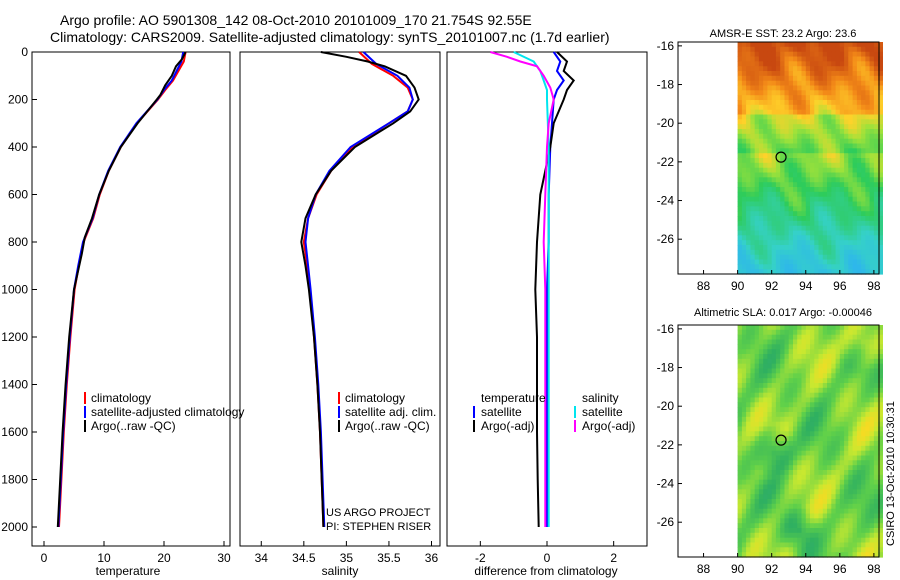 Image resolution: width=900 pixels, height=580 pixels. What do you see at coordinates (806, 286) in the screenshot?
I see `map-x-tick-label: 94` at bounding box center [806, 286].